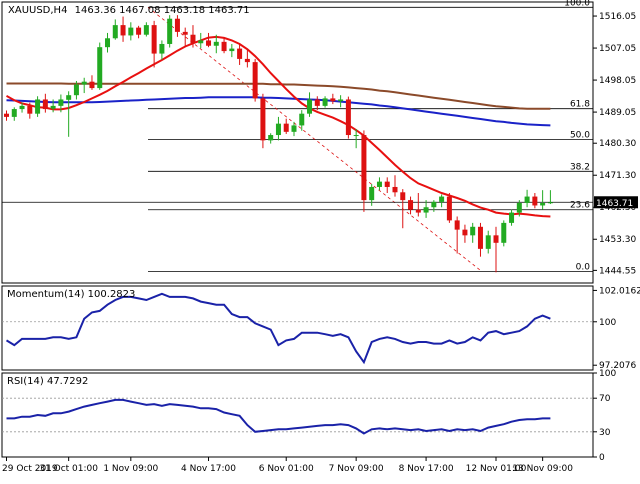 The image size is (640, 484). What do you see at coordinates (580, 105) in the screenshot?
I see `fib-label: 61.8` at bounding box center [580, 105].